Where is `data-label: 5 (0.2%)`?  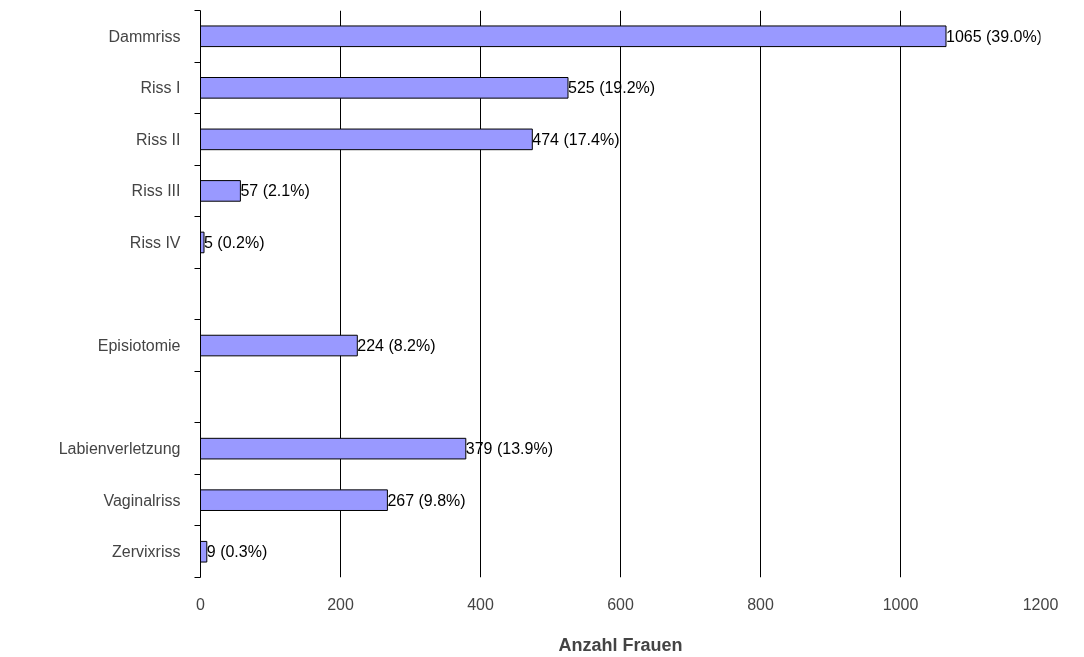
data-label: 5 (0.2%) is located at coordinates (234, 242).